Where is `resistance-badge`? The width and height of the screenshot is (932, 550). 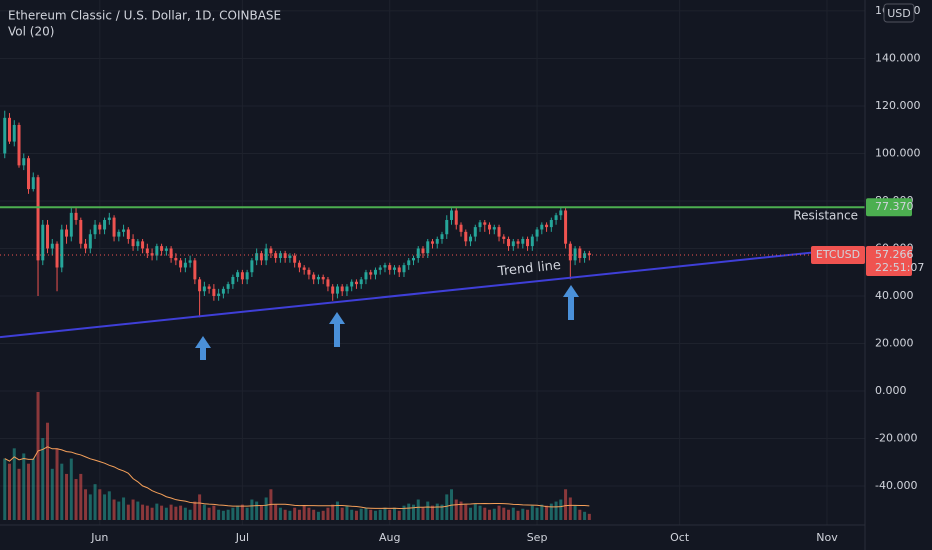
resistance-badge is located at coordinates (889, 207).